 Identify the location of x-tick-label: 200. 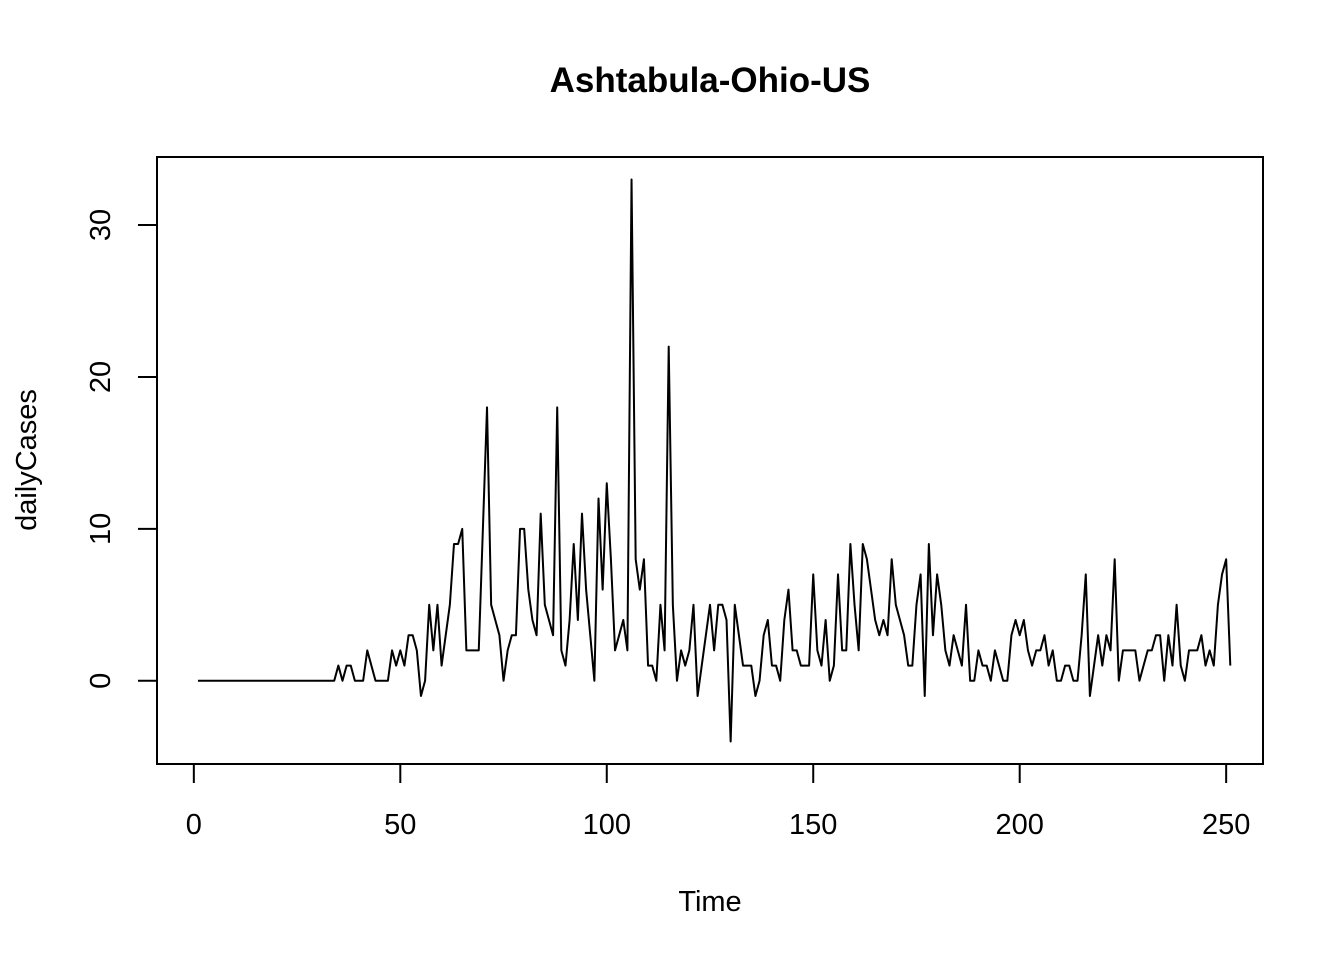
(1020, 825).